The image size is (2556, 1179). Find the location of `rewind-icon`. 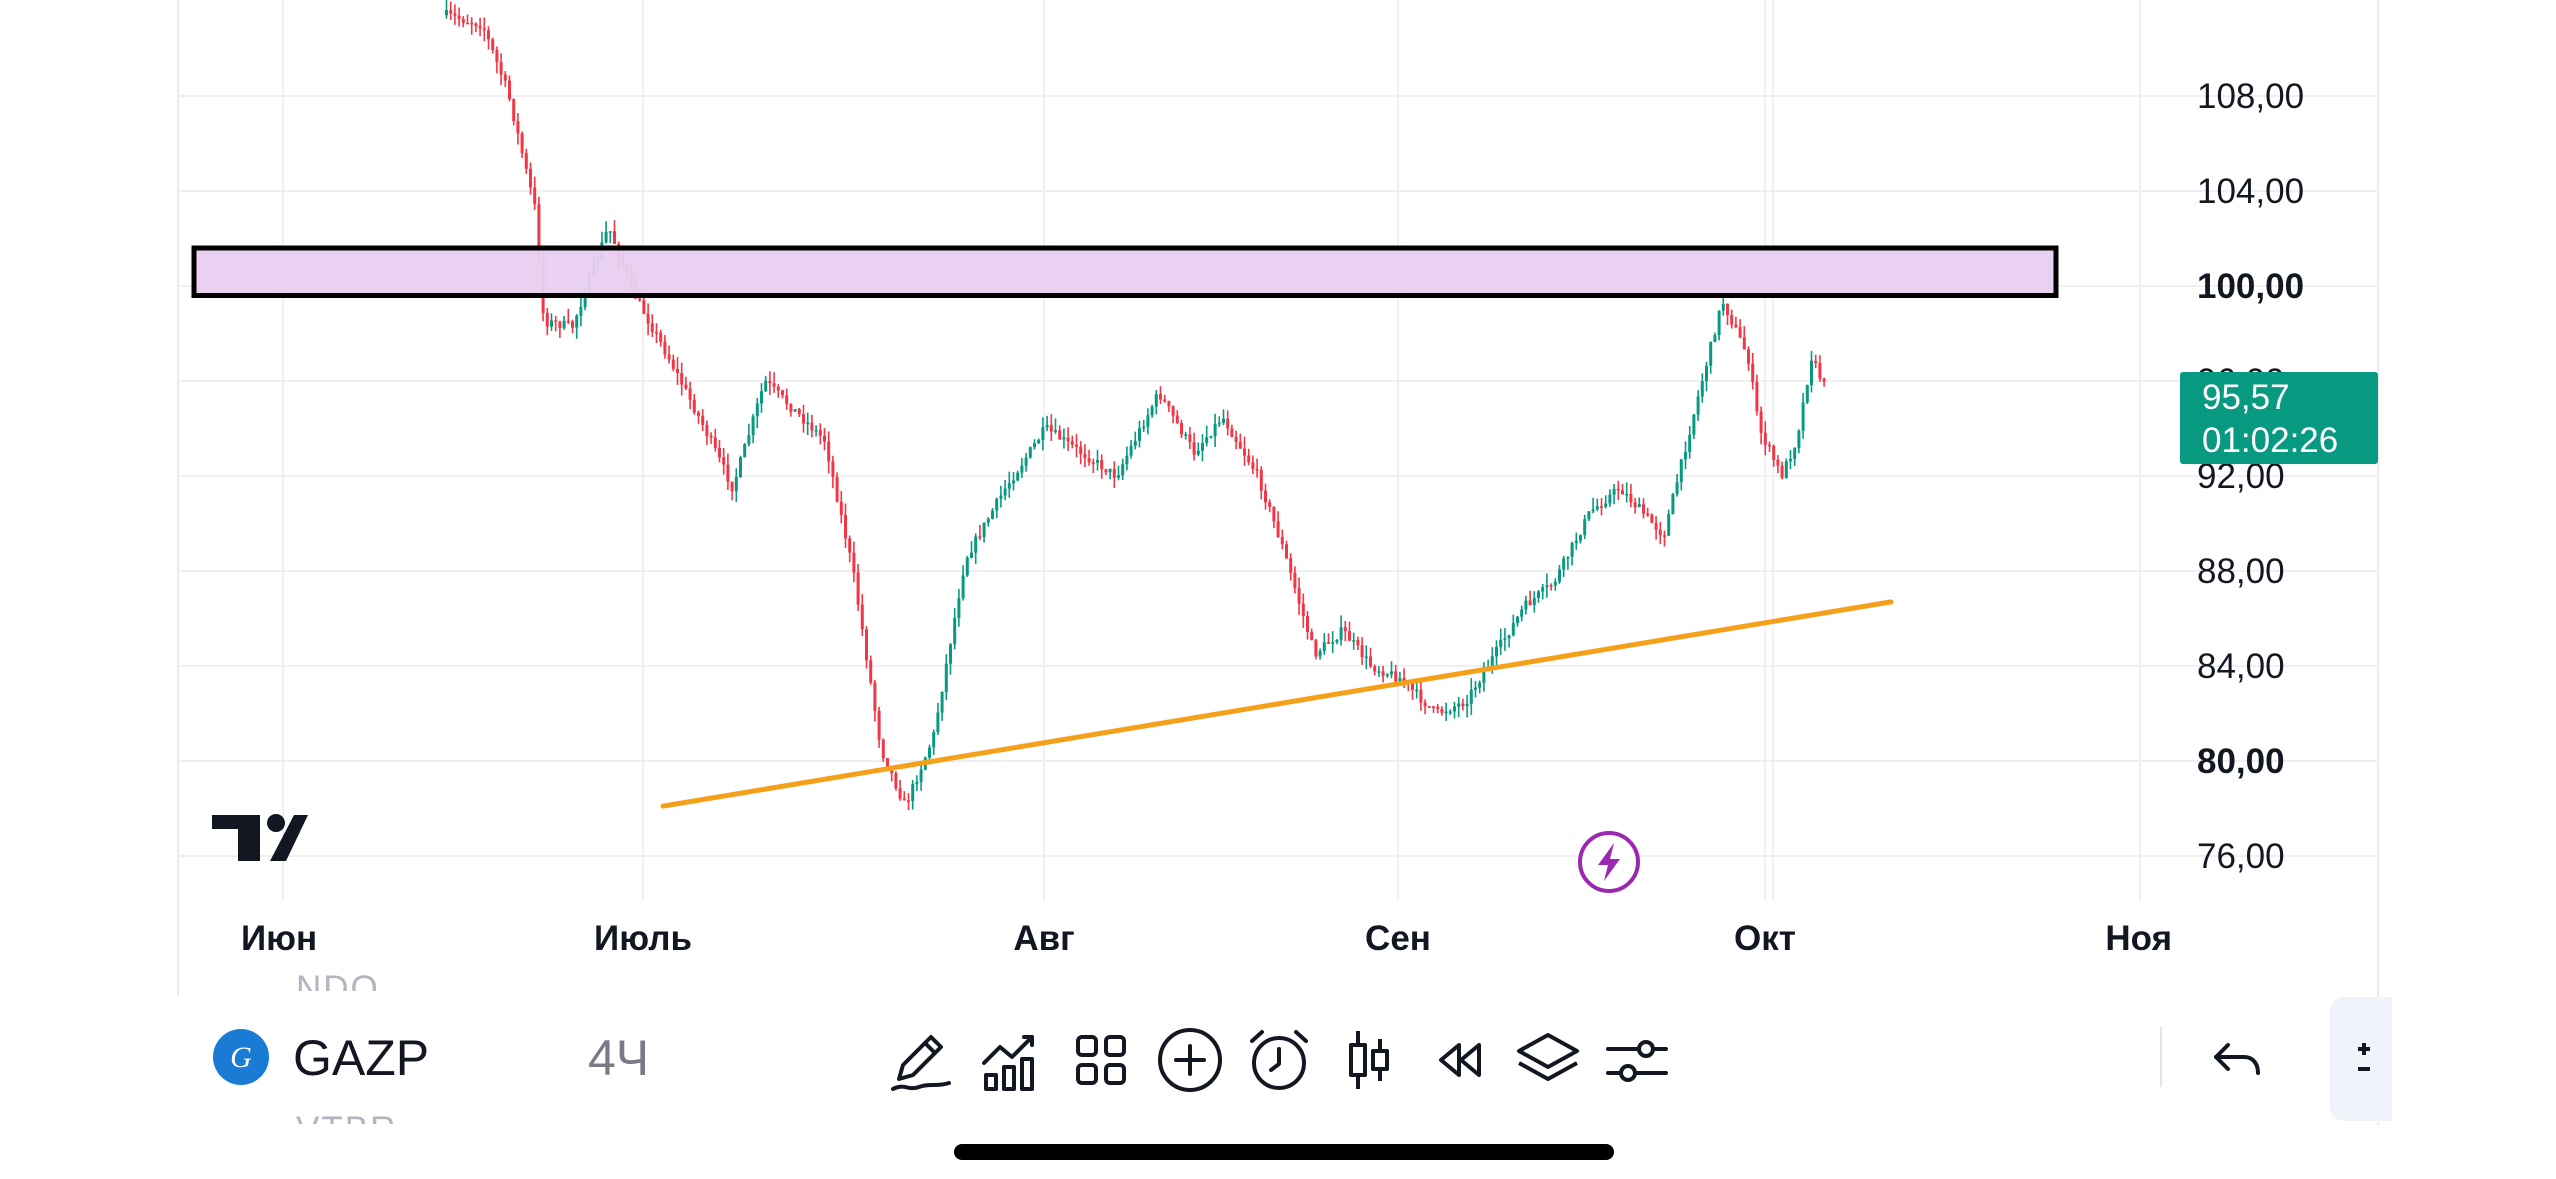

rewind-icon is located at coordinates (1460, 1060).